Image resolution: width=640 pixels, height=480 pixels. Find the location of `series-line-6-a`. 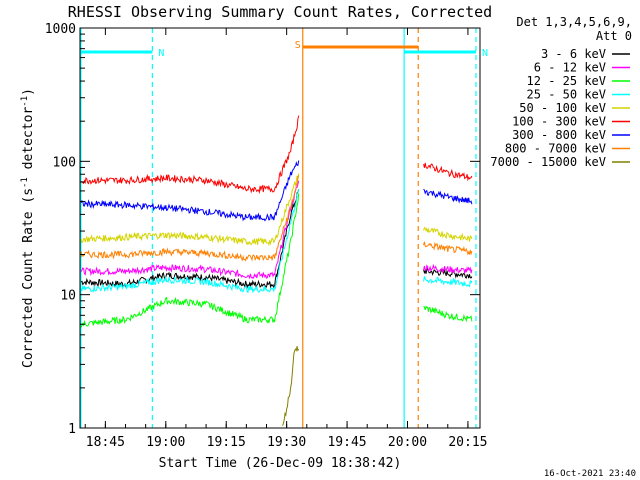

series-line-6-a is located at coordinates (190, 191).